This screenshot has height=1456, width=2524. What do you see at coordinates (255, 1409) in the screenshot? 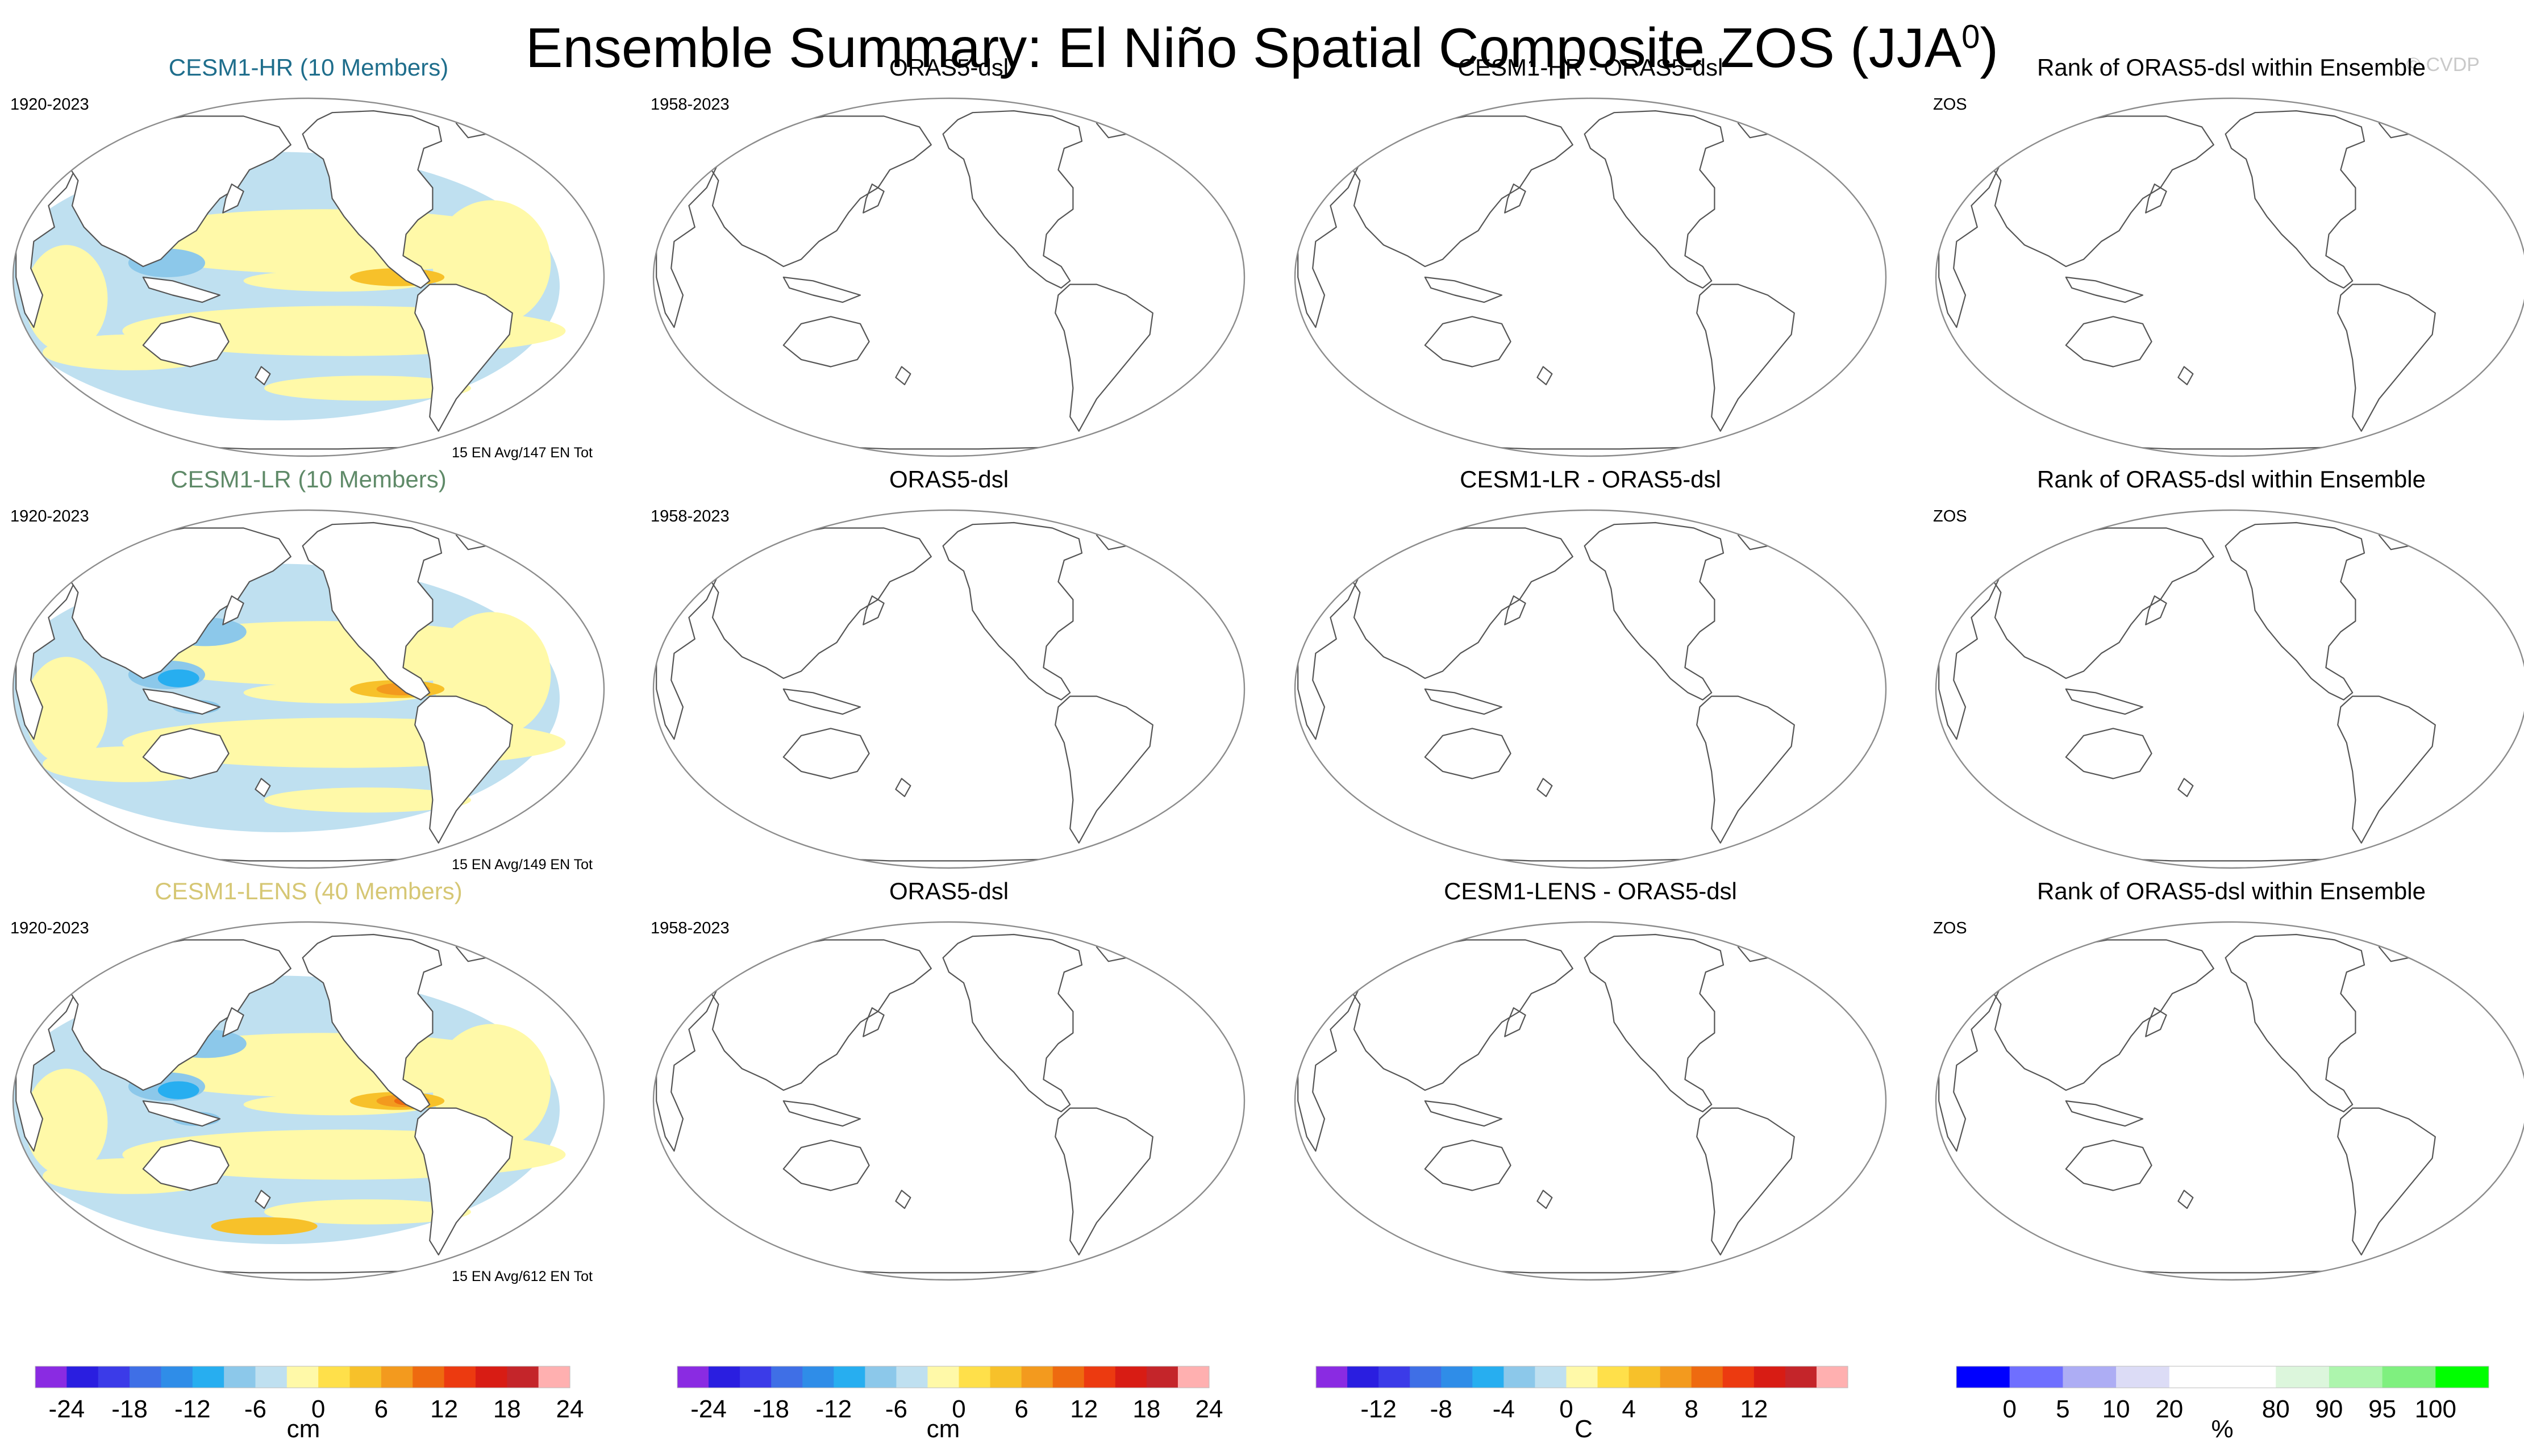
I see `colorbar-tick-label: -6` at bounding box center [255, 1409].